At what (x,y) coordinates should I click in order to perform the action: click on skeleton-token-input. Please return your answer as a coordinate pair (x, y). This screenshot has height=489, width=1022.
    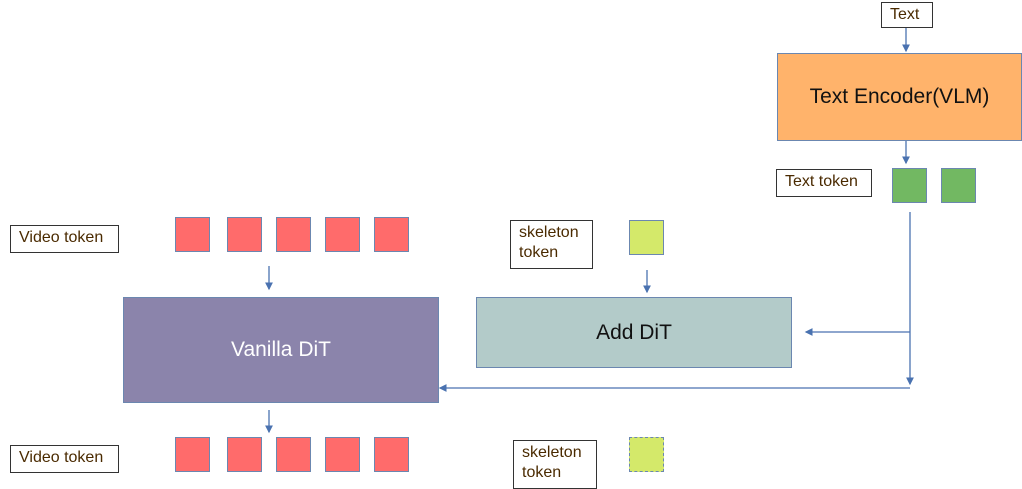
    Looking at the image, I should click on (646, 237).